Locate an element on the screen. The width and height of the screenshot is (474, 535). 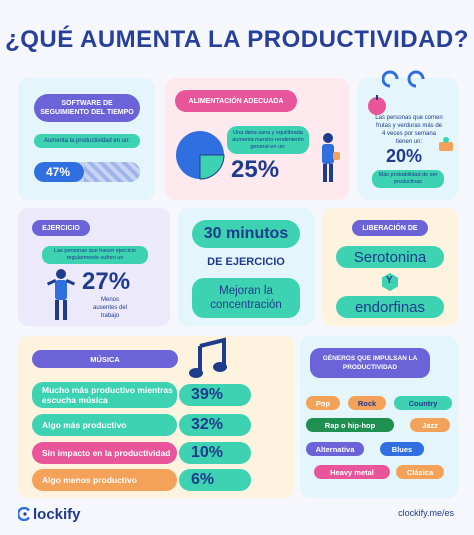
fruit-basket-icon is located at coordinates (446, 144).